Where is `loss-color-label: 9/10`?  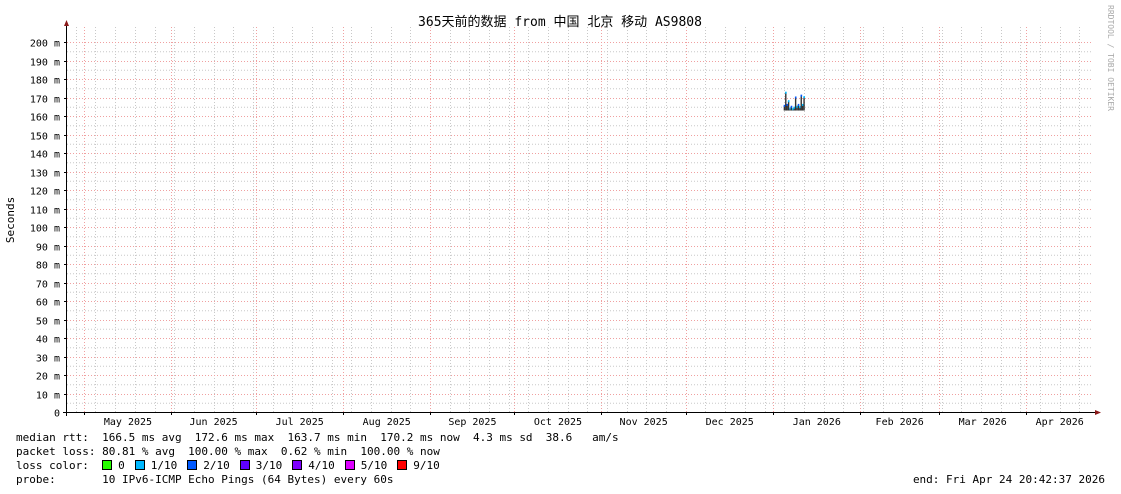 loss-color-label: 9/10 is located at coordinates (426, 465).